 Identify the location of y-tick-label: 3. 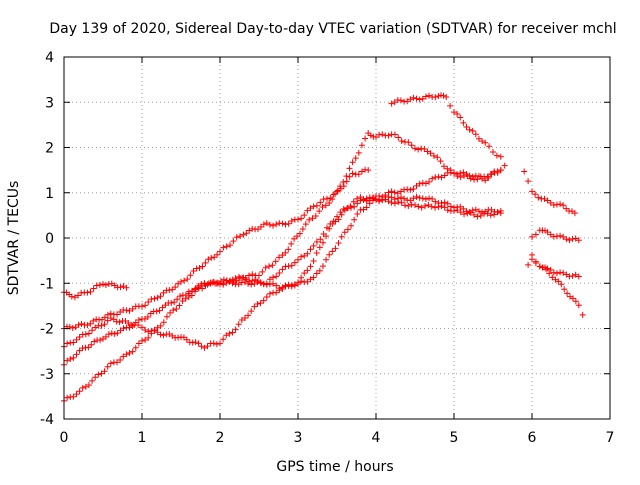
(49, 103).